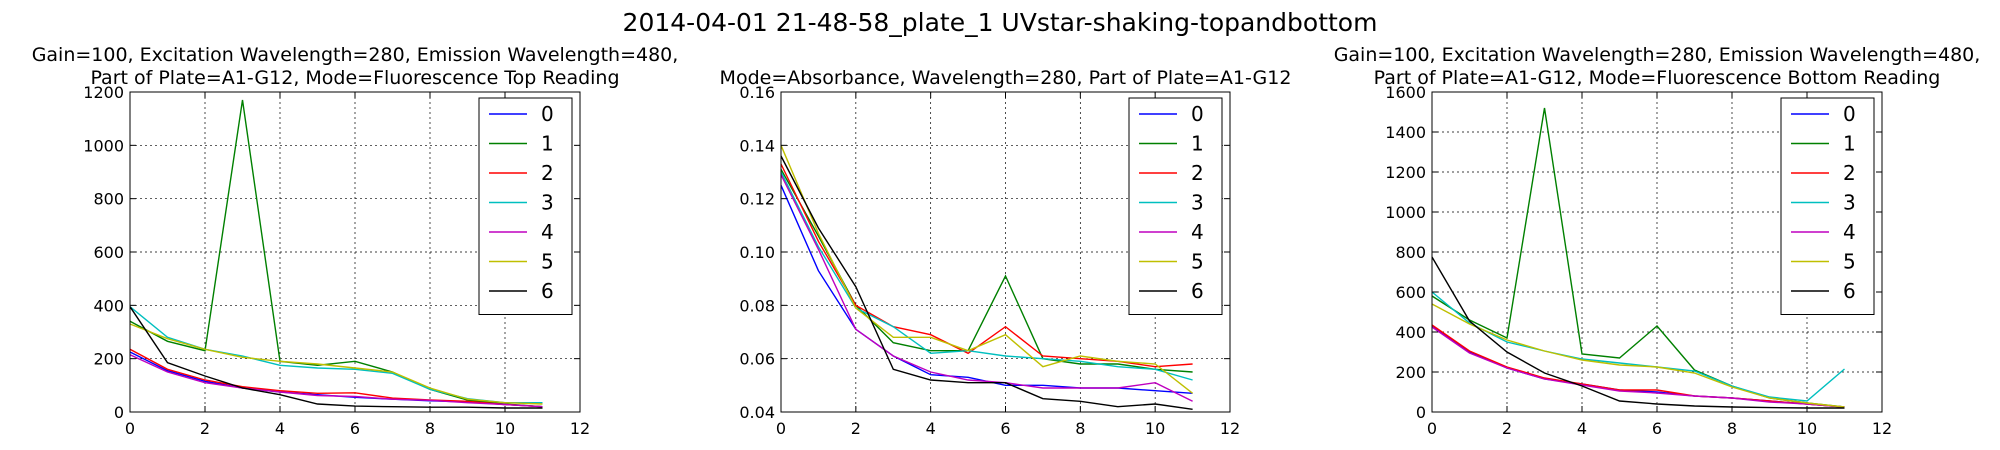 The width and height of the screenshot is (2000, 450). What do you see at coordinates (1405, 132) in the screenshot?
I see `y-tick-label: 1400` at bounding box center [1405, 132].